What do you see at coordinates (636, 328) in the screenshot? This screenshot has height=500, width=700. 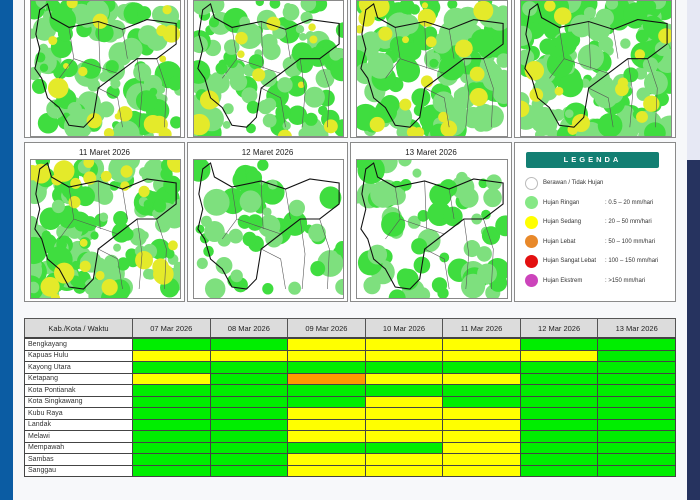 I see `table-header-date: 13 Mar 2026` at bounding box center [636, 328].